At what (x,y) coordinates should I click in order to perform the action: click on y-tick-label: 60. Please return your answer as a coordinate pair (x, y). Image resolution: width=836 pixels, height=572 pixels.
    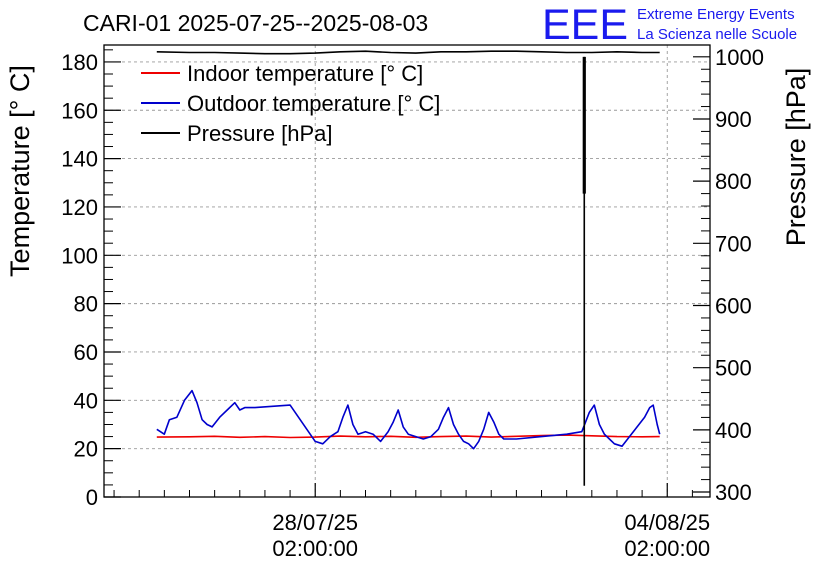
    Looking at the image, I should click on (86, 352).